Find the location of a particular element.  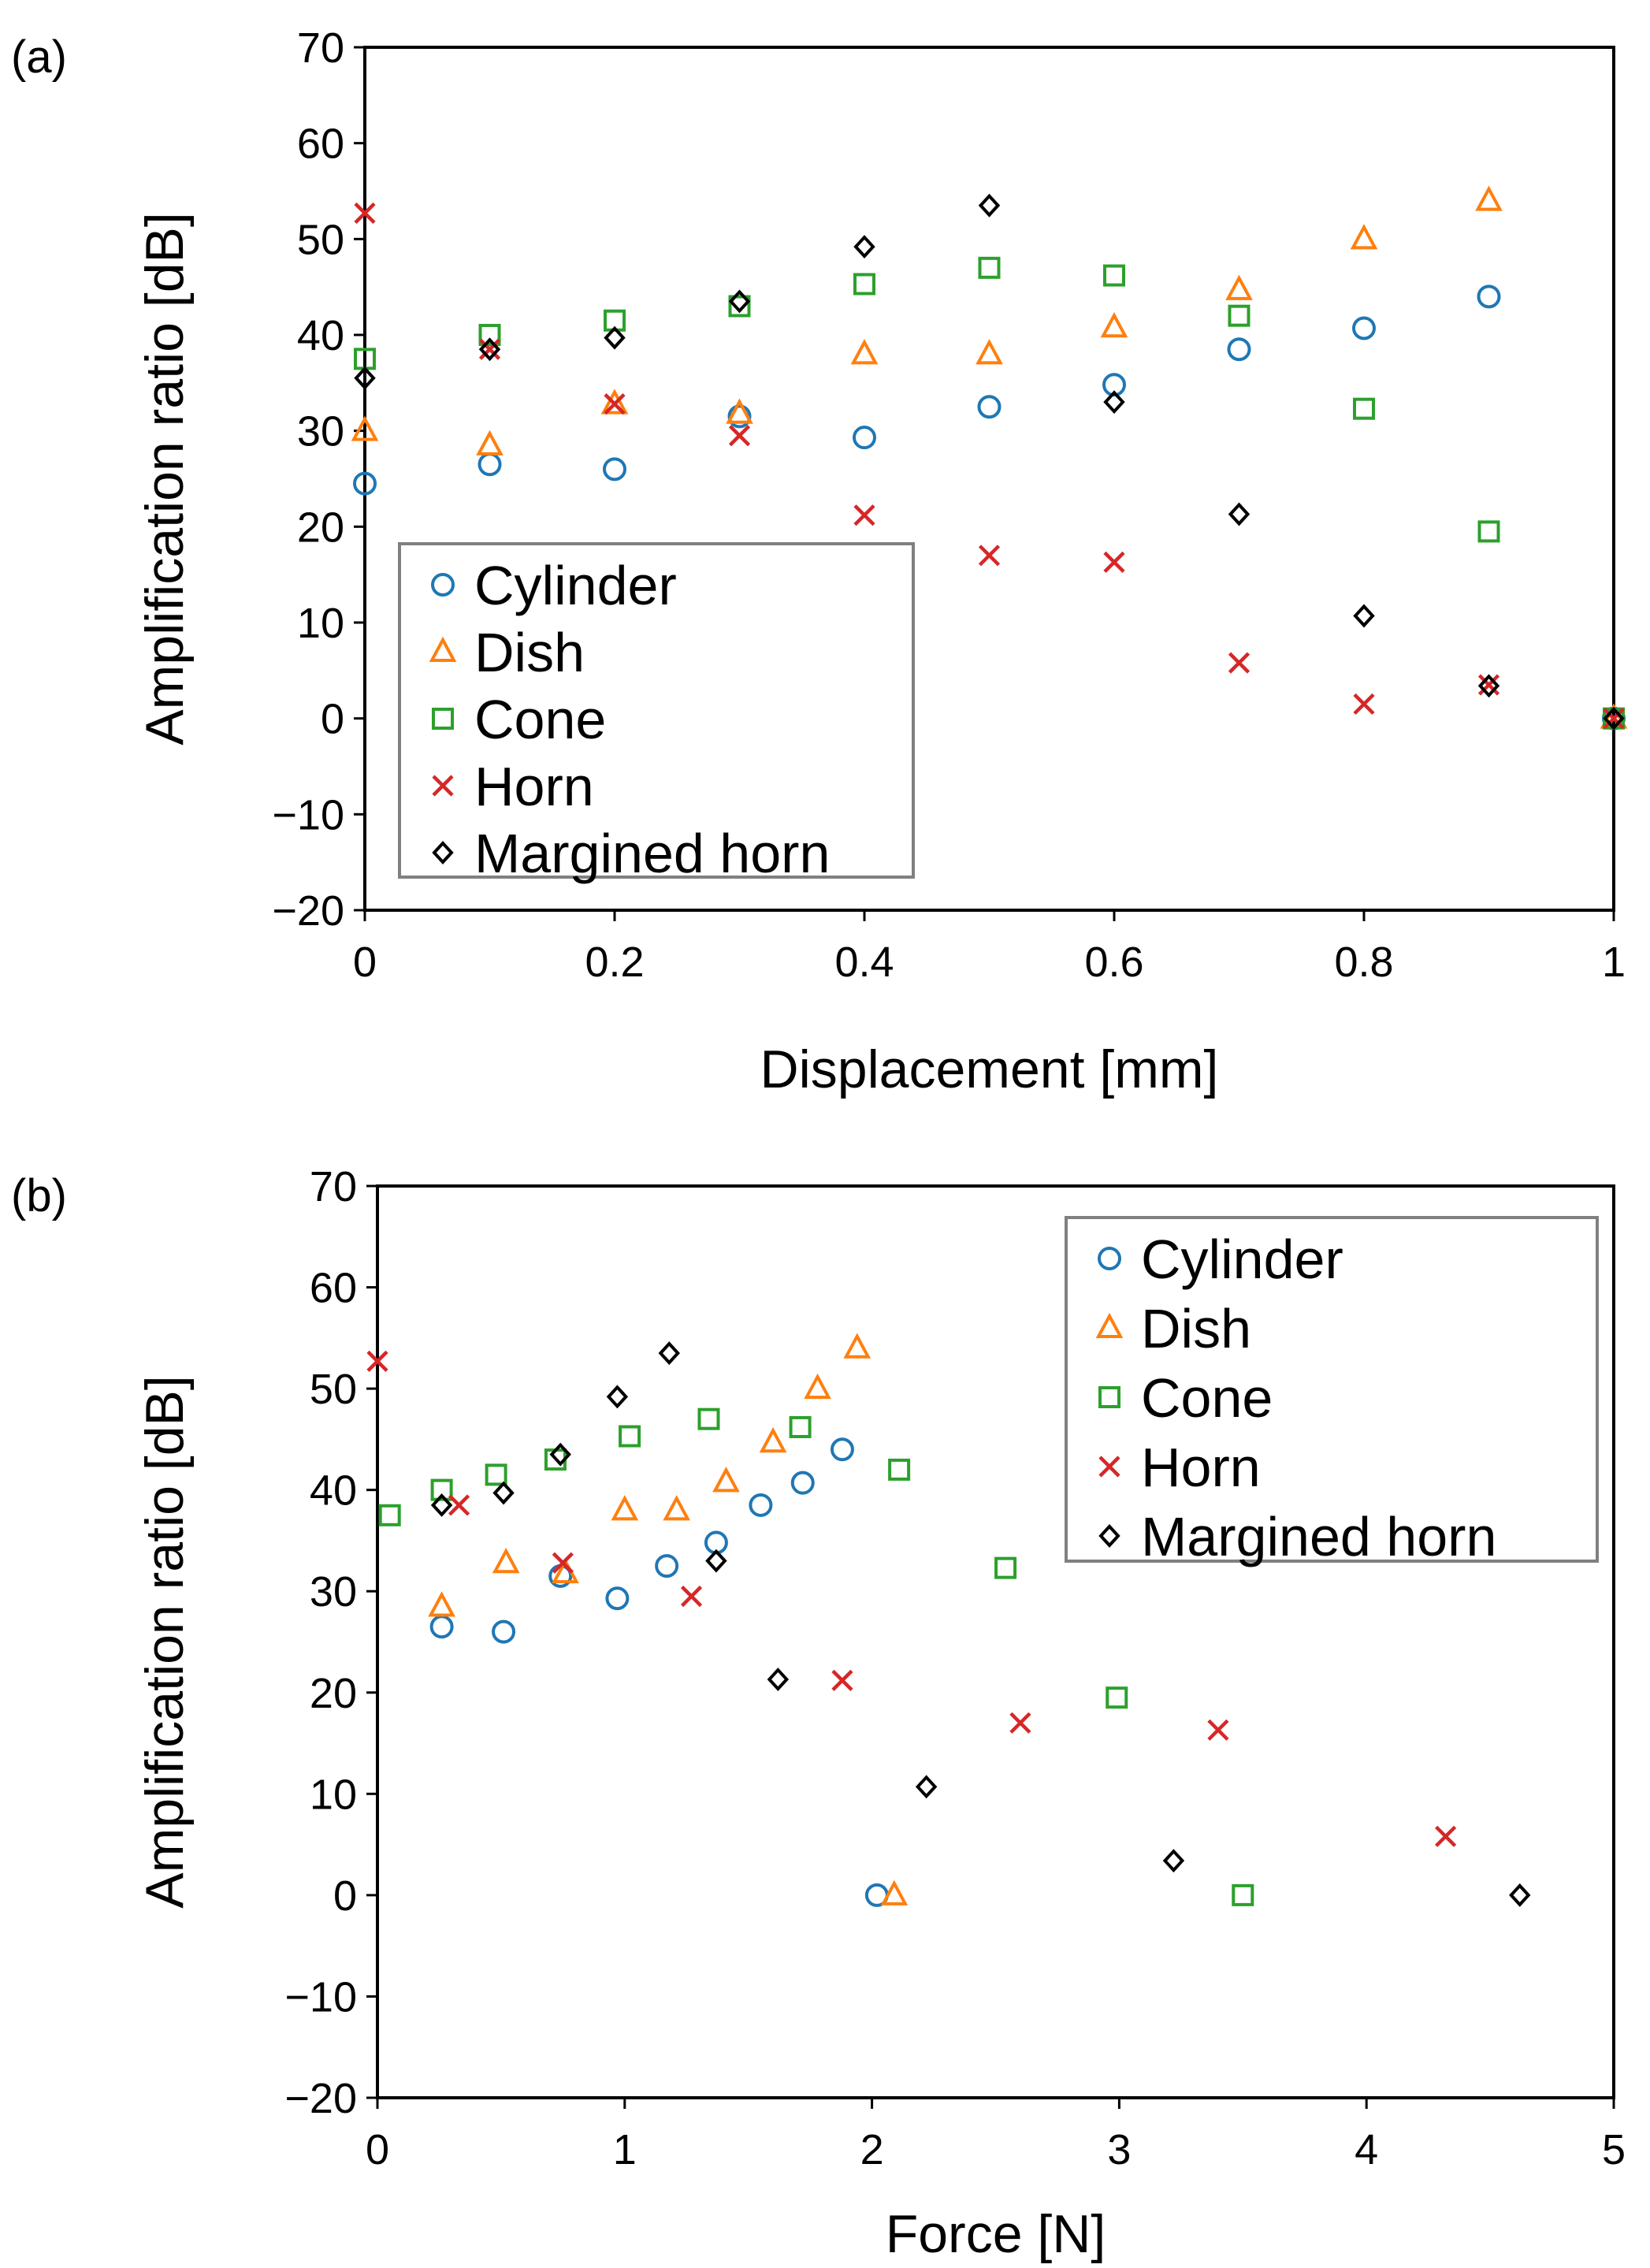

y-tick-label: 0 is located at coordinates (332, 719).